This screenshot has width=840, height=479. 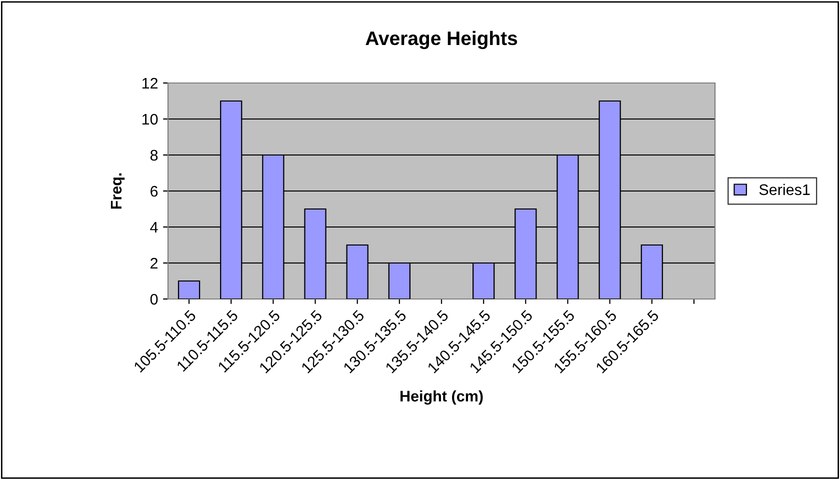 What do you see at coordinates (441, 397) in the screenshot?
I see `x-axis-title: Height (cm)` at bounding box center [441, 397].